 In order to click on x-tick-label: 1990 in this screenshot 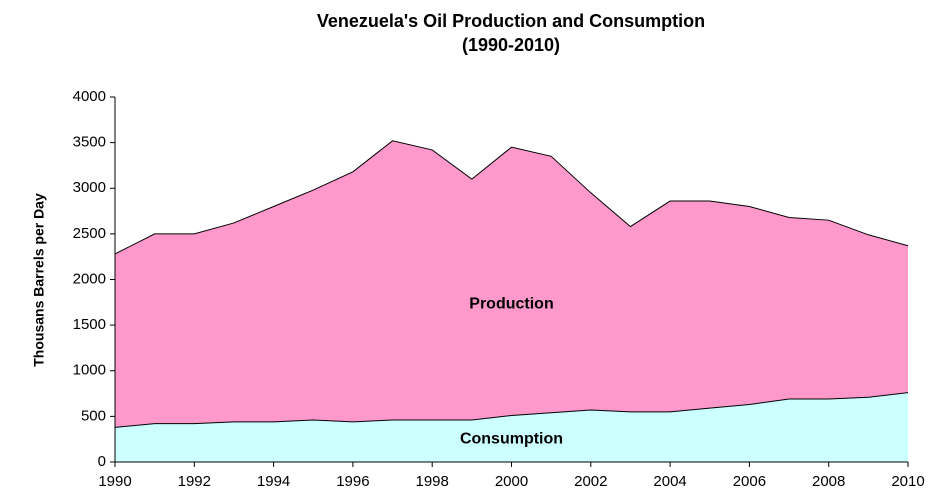, I will do `click(114, 481)`.